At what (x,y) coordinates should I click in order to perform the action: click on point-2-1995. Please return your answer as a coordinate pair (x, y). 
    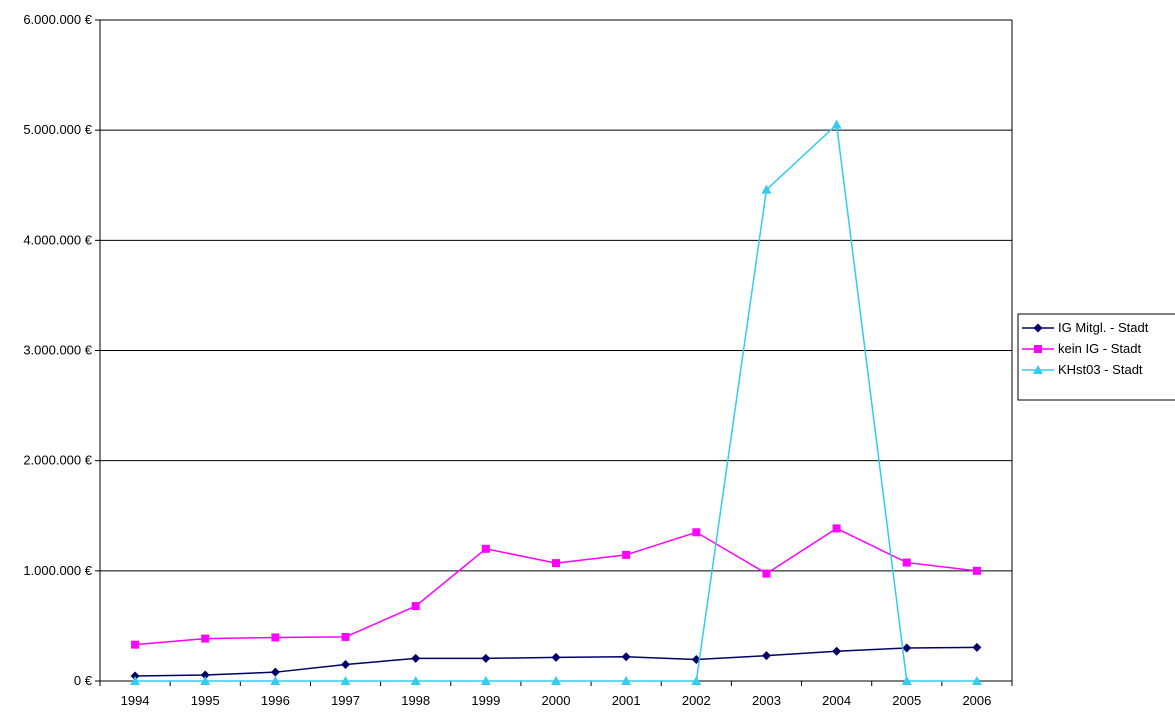
    Looking at the image, I should click on (205, 680).